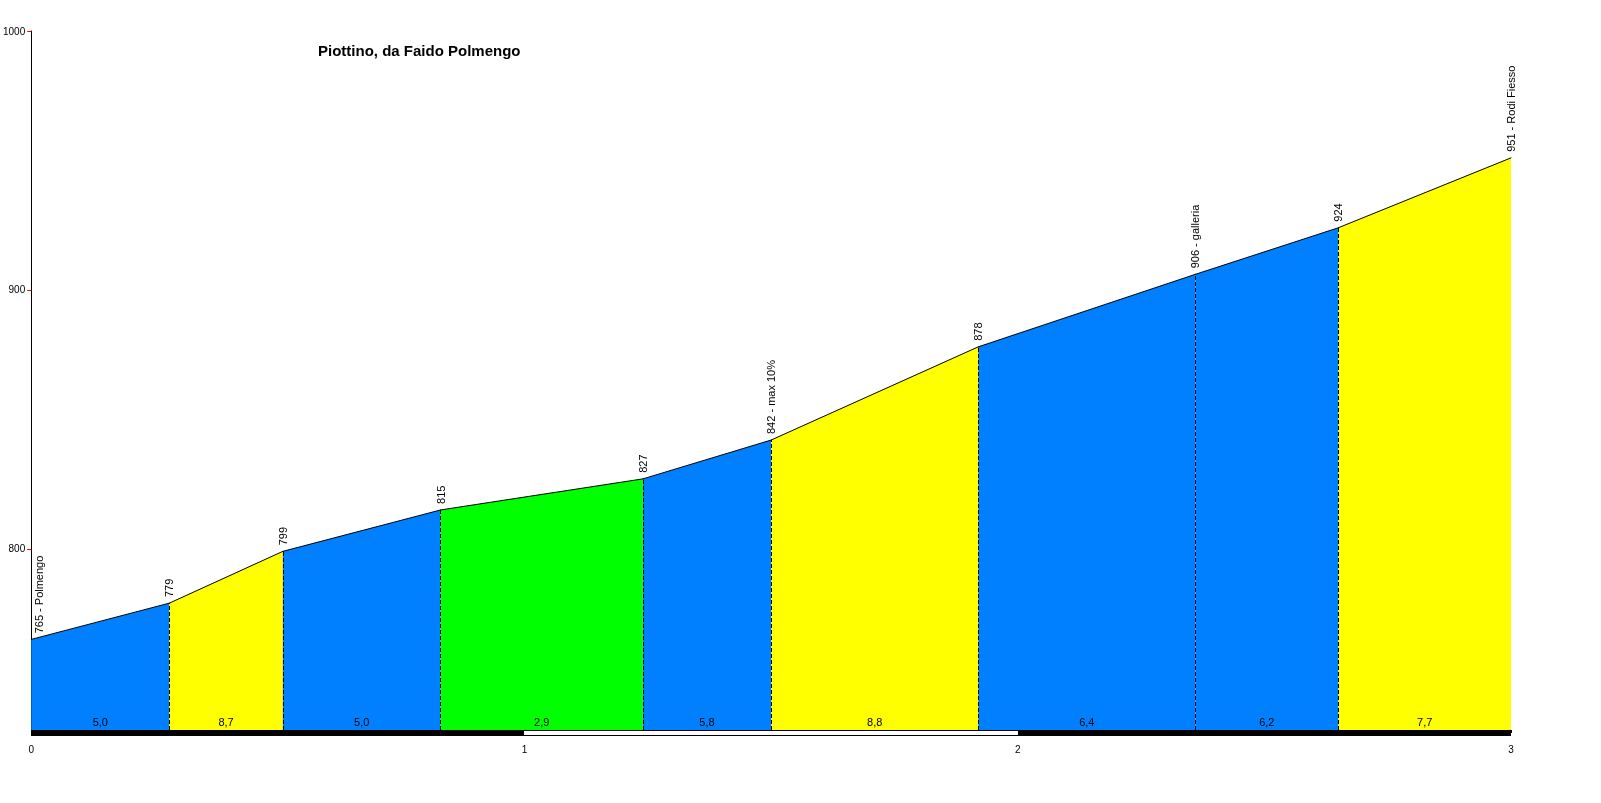 The height and width of the screenshot is (803, 1601). Describe the element at coordinates (875, 721) in the screenshot. I see `annotation: 8,8` at that location.